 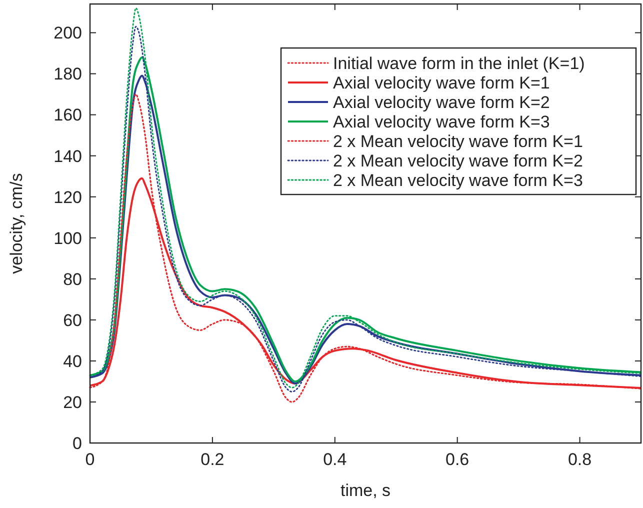 What do you see at coordinates (459, 63) in the screenshot?
I see `legend-label: Initial wave form in the inlet (K=1)` at bounding box center [459, 63].